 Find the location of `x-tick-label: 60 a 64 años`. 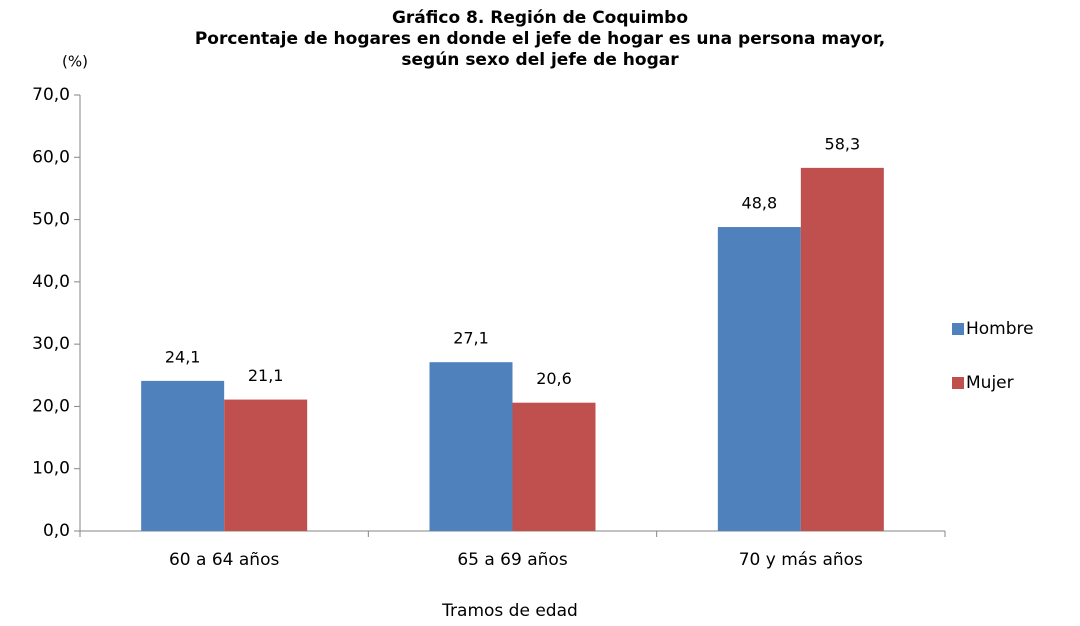

x-tick-label: 60 a 64 años is located at coordinates (224, 560).